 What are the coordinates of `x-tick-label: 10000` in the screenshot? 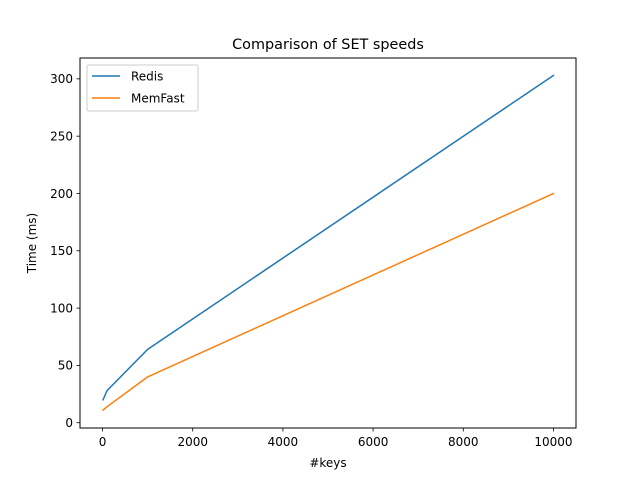 It's located at (553, 442).